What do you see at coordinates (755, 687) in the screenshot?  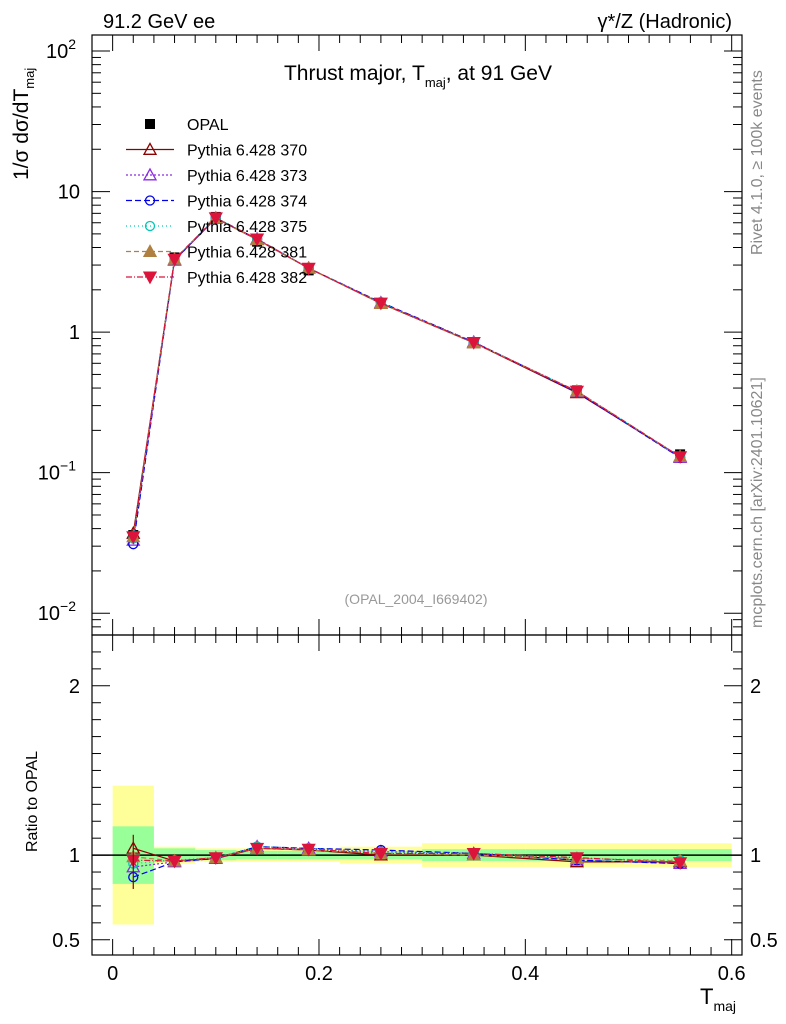 I see `y-tick-label-ratio-right: 2` at bounding box center [755, 687].